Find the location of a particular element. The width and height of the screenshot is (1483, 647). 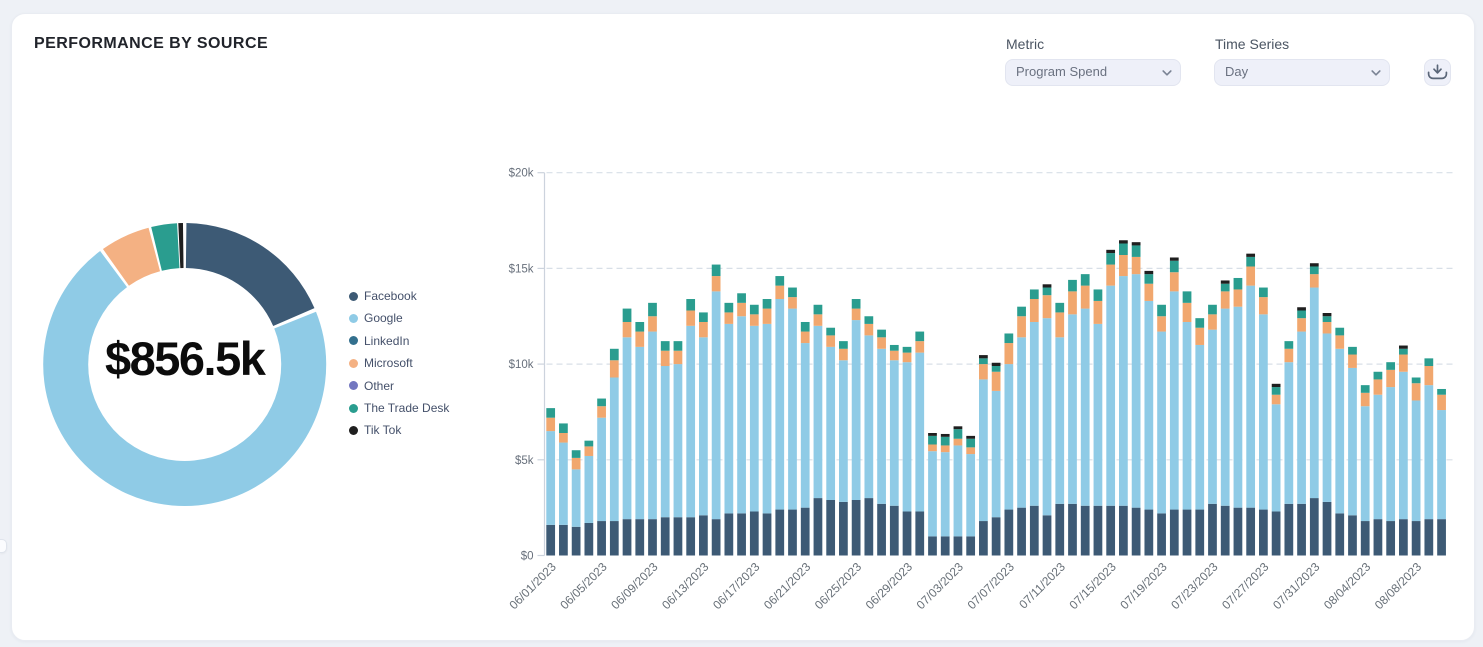

svg-text: 06/01/2023 is located at coordinates (532, 585).